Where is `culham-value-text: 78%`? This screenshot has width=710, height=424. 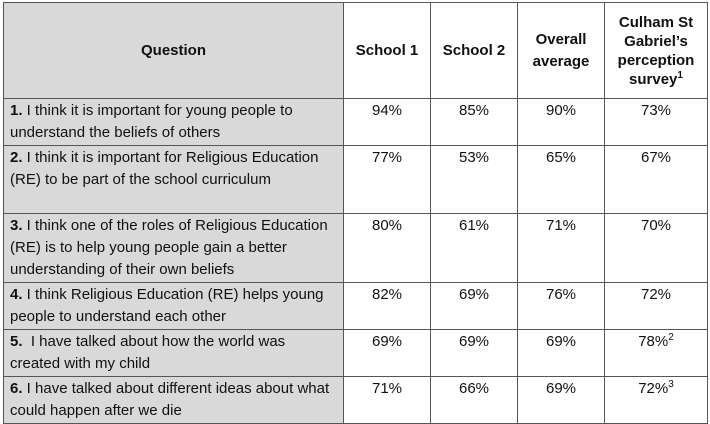 culham-value-text: 78% is located at coordinates (653, 341).